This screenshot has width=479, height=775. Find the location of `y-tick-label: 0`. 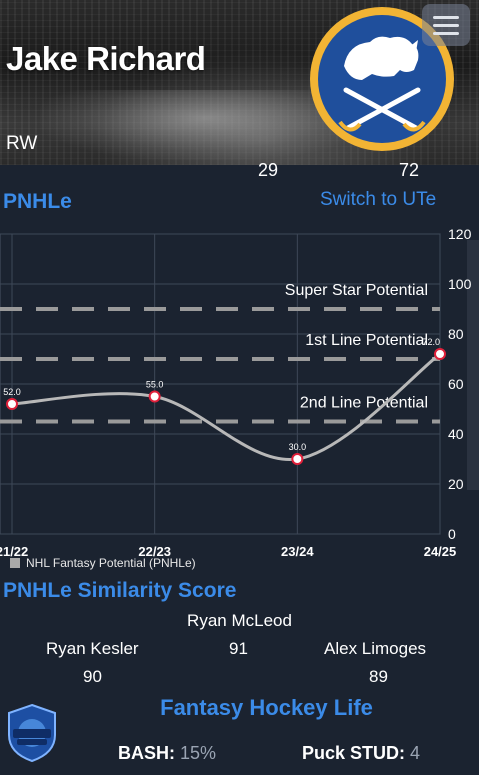

y-tick-label: 0 is located at coordinates (452, 534).